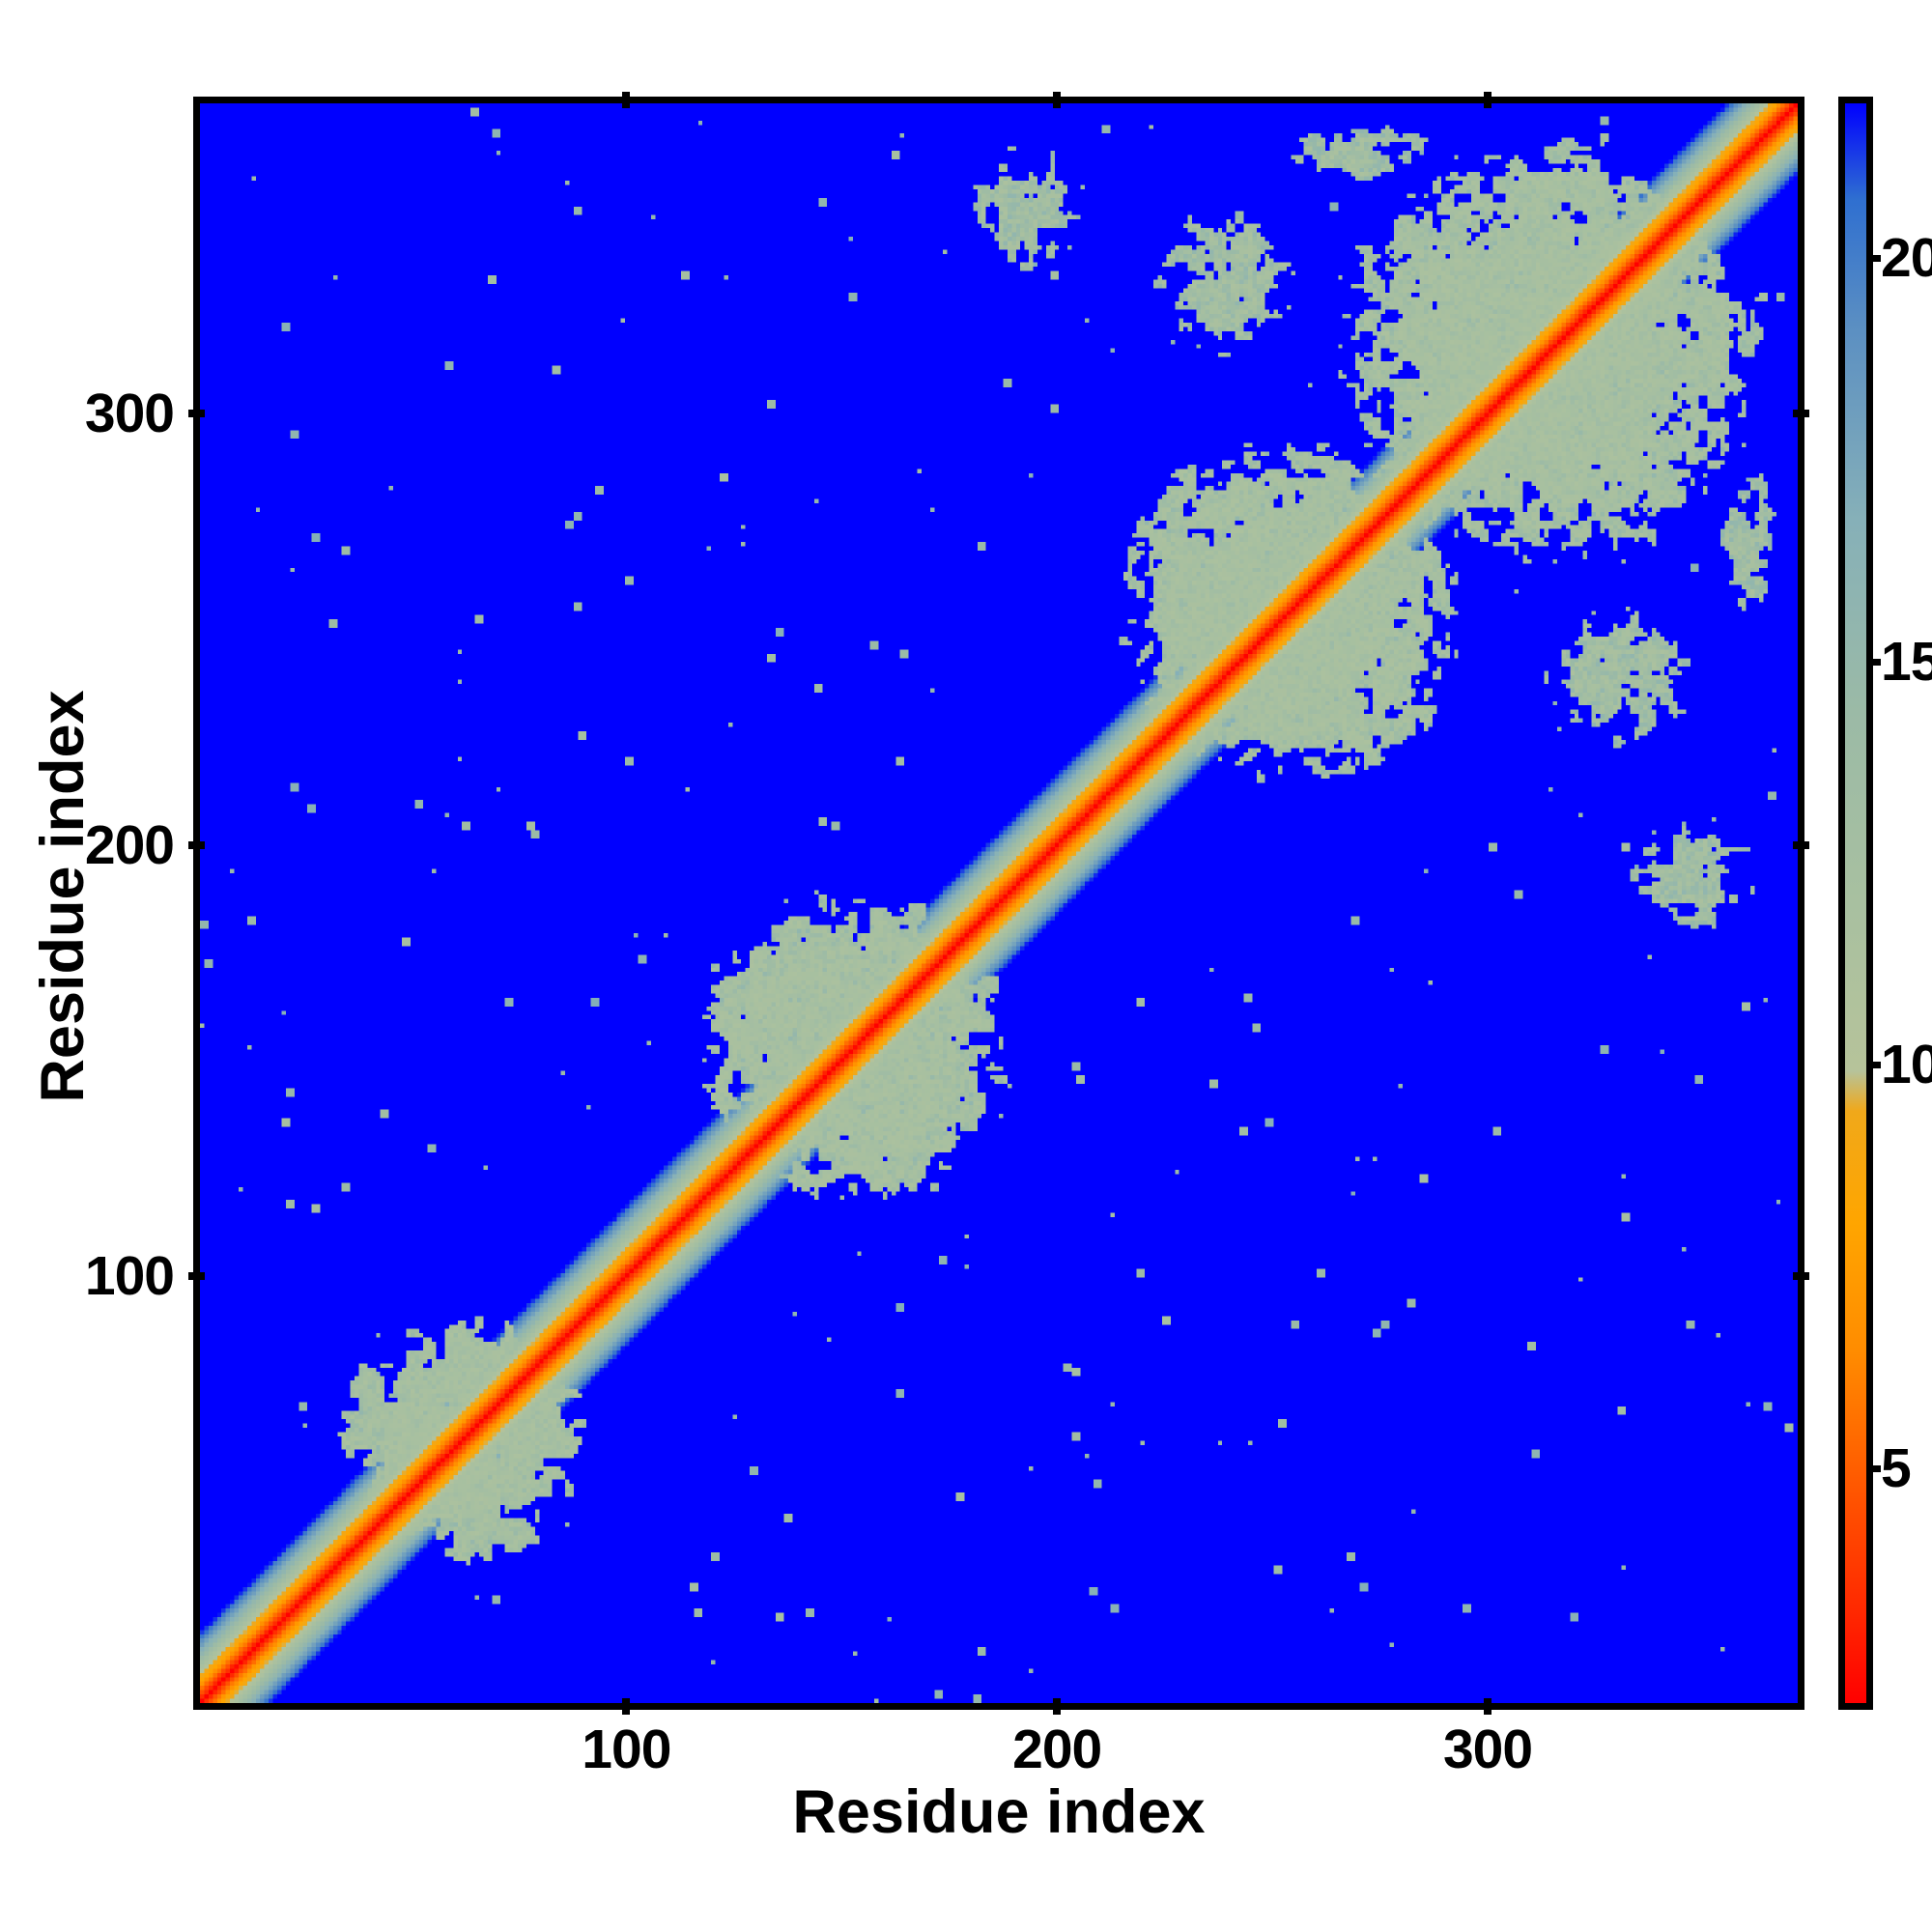 The image size is (1932, 1932). I want to click on colorbar-tick-label: 15, so click(1906, 661).